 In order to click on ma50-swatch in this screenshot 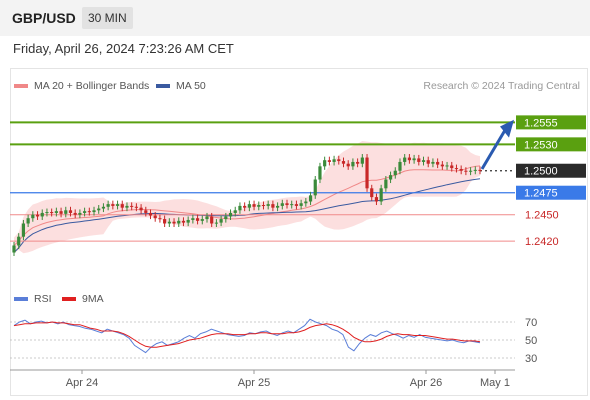, I will do `click(163, 86)`.